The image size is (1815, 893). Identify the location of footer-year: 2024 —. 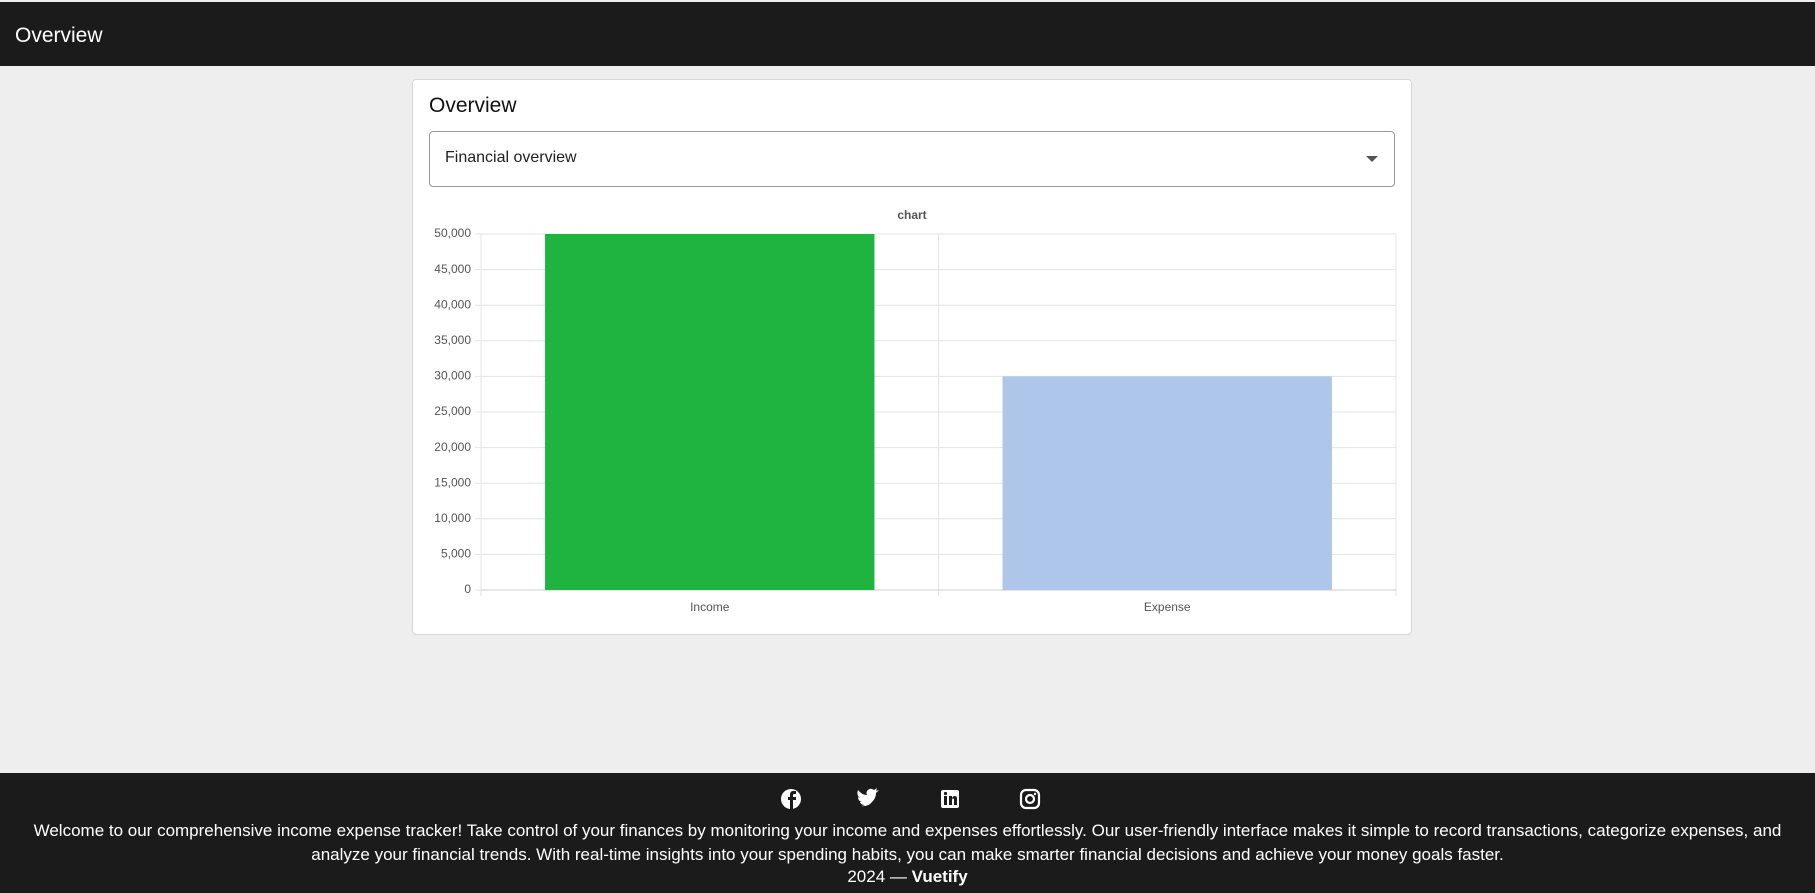
(877, 876).